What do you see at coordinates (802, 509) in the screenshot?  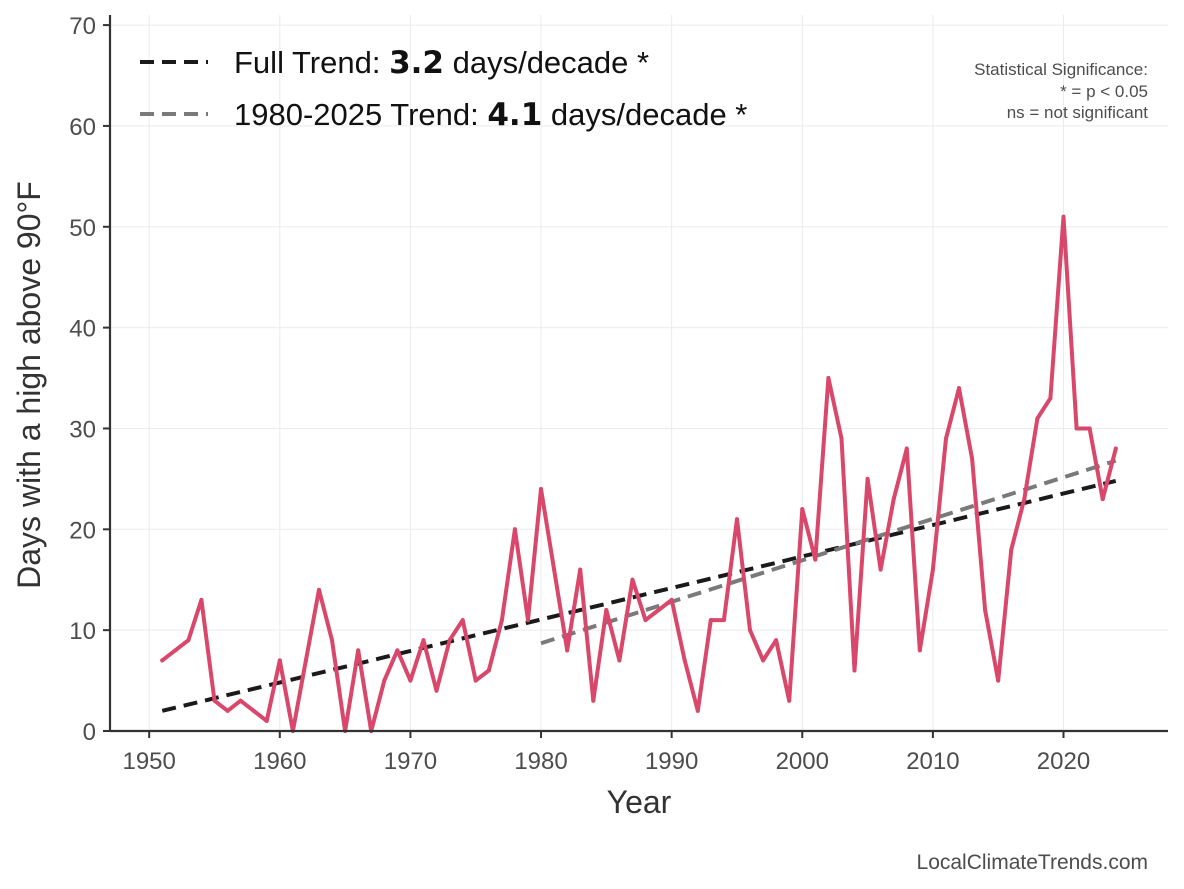 I see `data-point-2000` at bounding box center [802, 509].